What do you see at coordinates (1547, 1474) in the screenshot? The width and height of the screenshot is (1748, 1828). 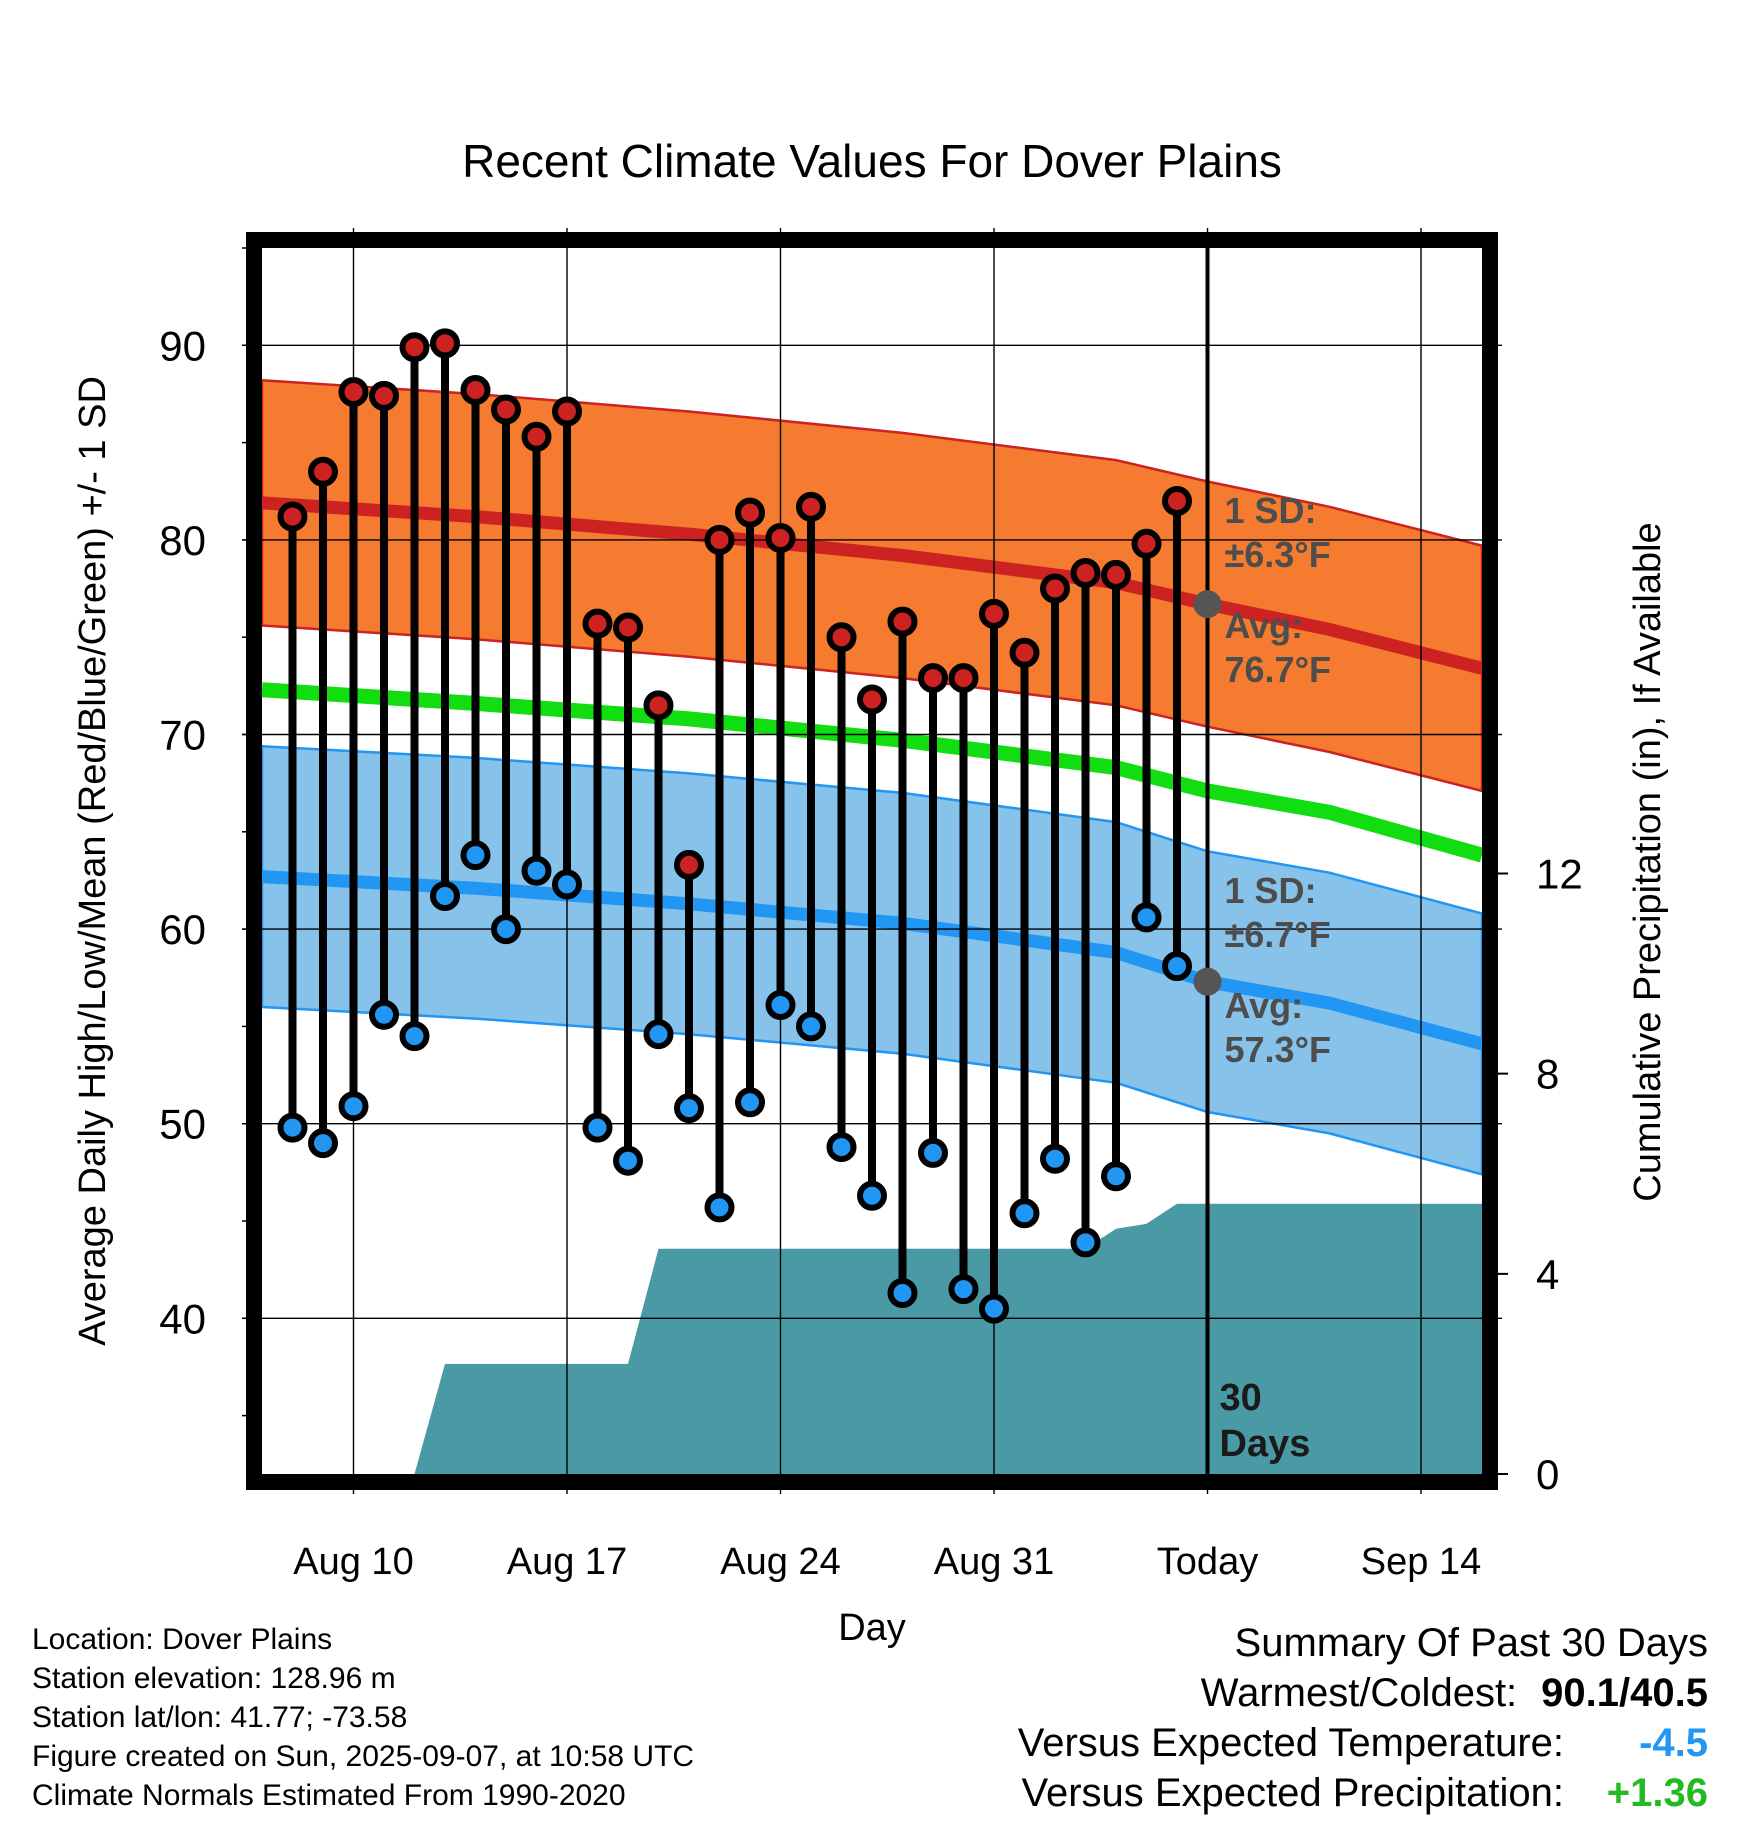 I see `y2-tick-label: 0` at bounding box center [1547, 1474].